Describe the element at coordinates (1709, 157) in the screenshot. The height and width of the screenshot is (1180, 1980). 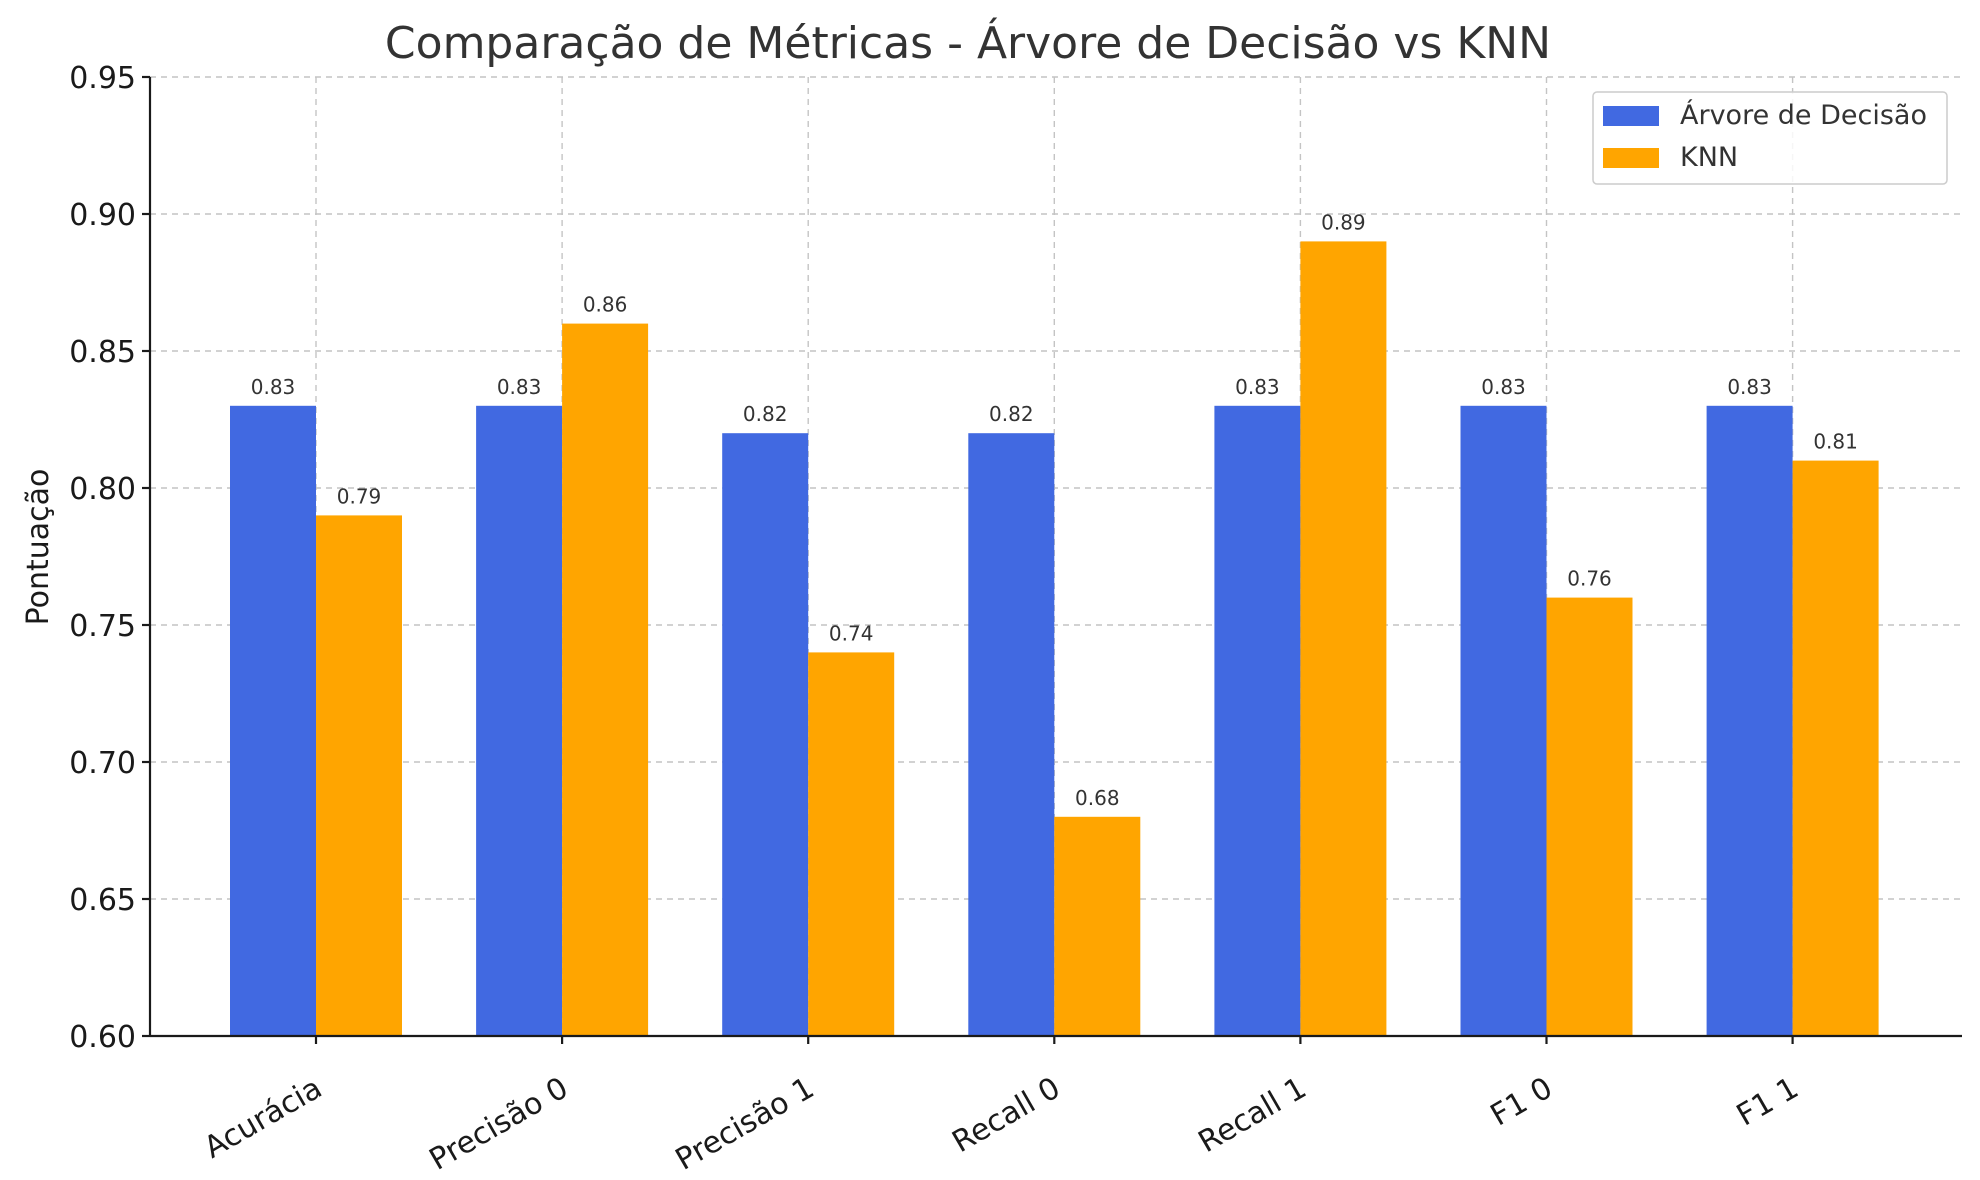
I see `legend-label-knn: KNN` at that location.